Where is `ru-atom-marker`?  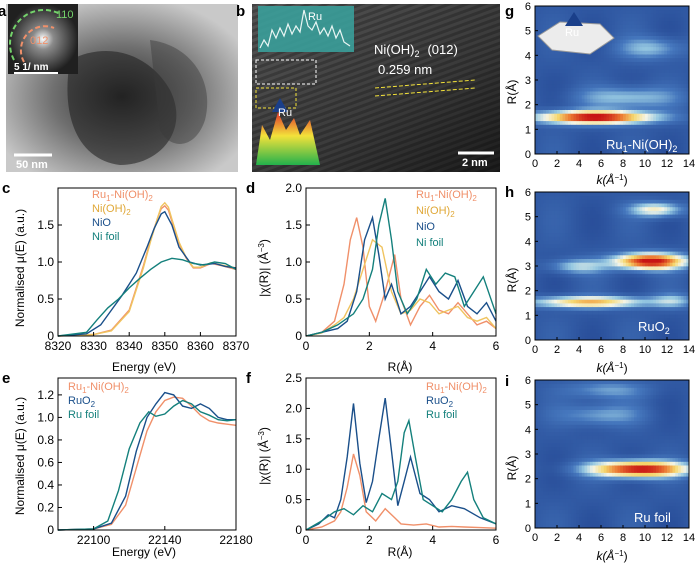 ru-atom-marker is located at coordinates (280, 105).